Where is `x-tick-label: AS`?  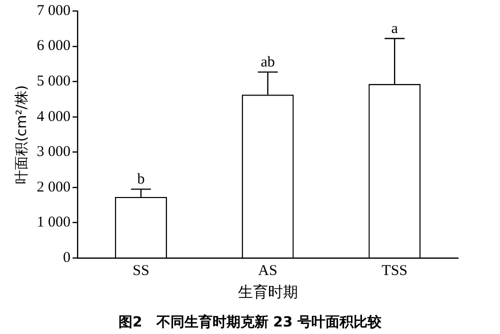
x-tick-label: AS is located at coordinates (268, 270).